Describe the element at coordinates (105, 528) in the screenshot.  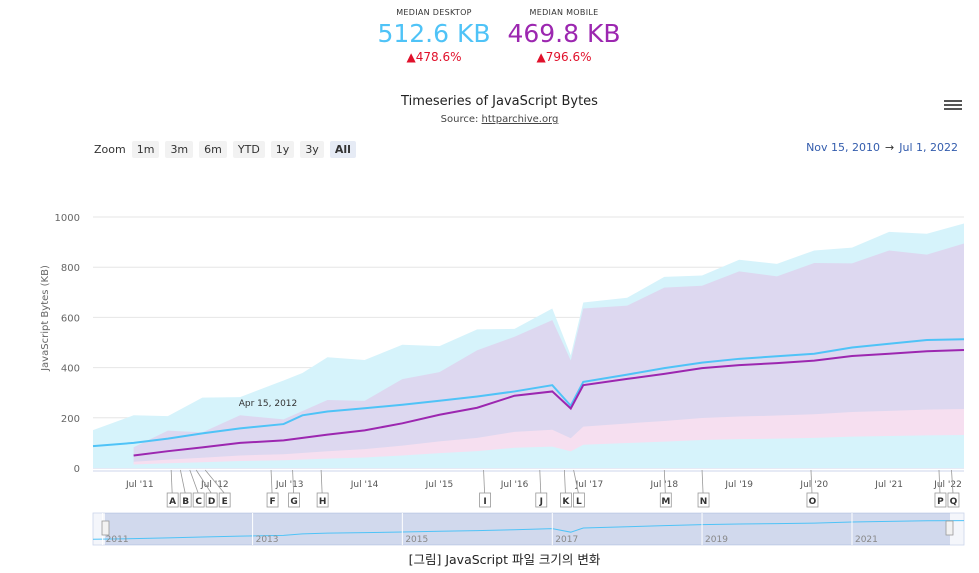
I see `navigator-left-handle` at that location.